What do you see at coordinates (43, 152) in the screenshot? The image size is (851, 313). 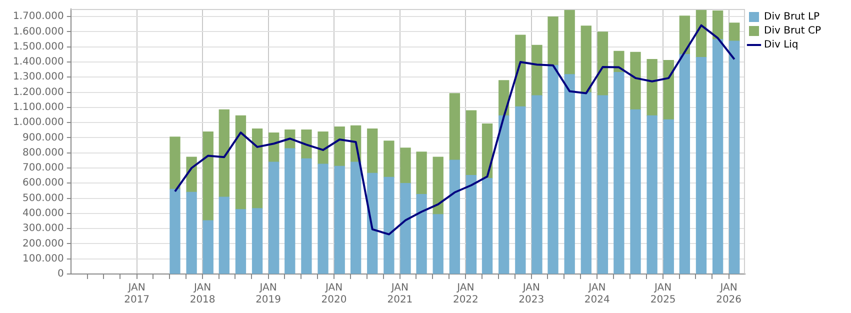 I see `y-tick-label: 800.000` at bounding box center [43, 152].